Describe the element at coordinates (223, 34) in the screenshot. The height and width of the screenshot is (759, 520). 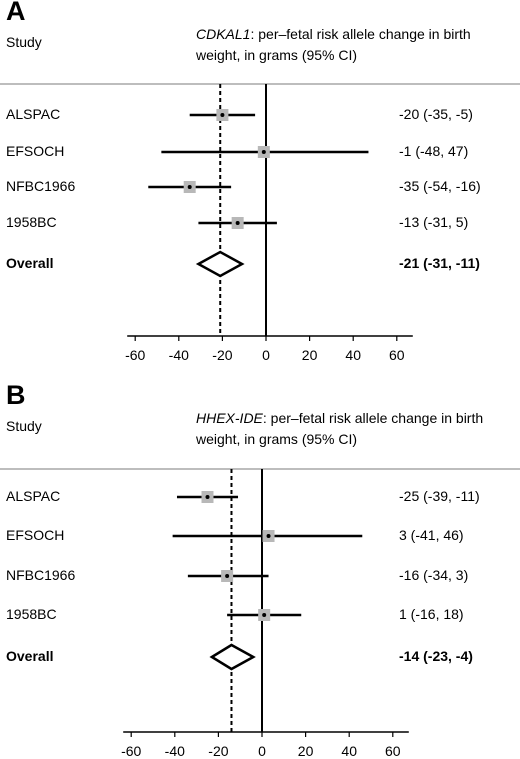
I see `gene-name: CDKAL1` at that location.